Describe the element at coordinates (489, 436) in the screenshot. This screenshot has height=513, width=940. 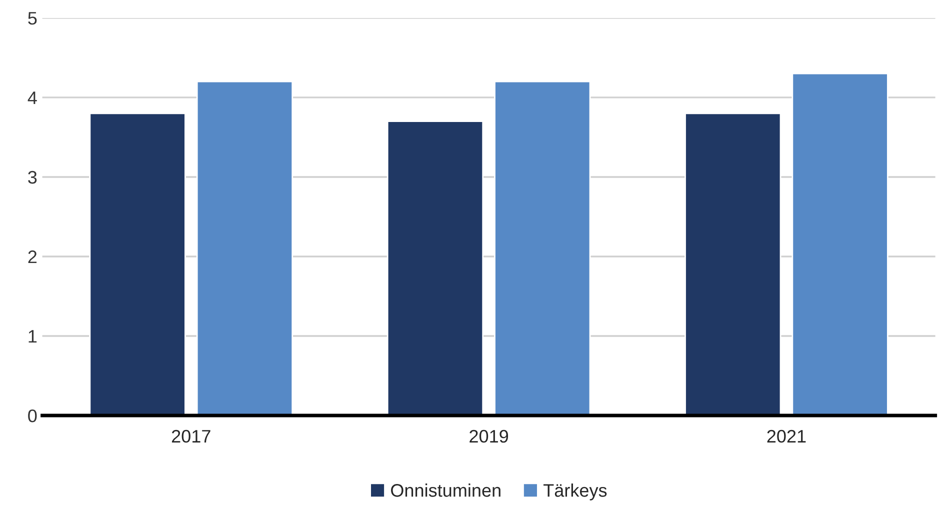
I see `x-tick-label: 2019` at that location.